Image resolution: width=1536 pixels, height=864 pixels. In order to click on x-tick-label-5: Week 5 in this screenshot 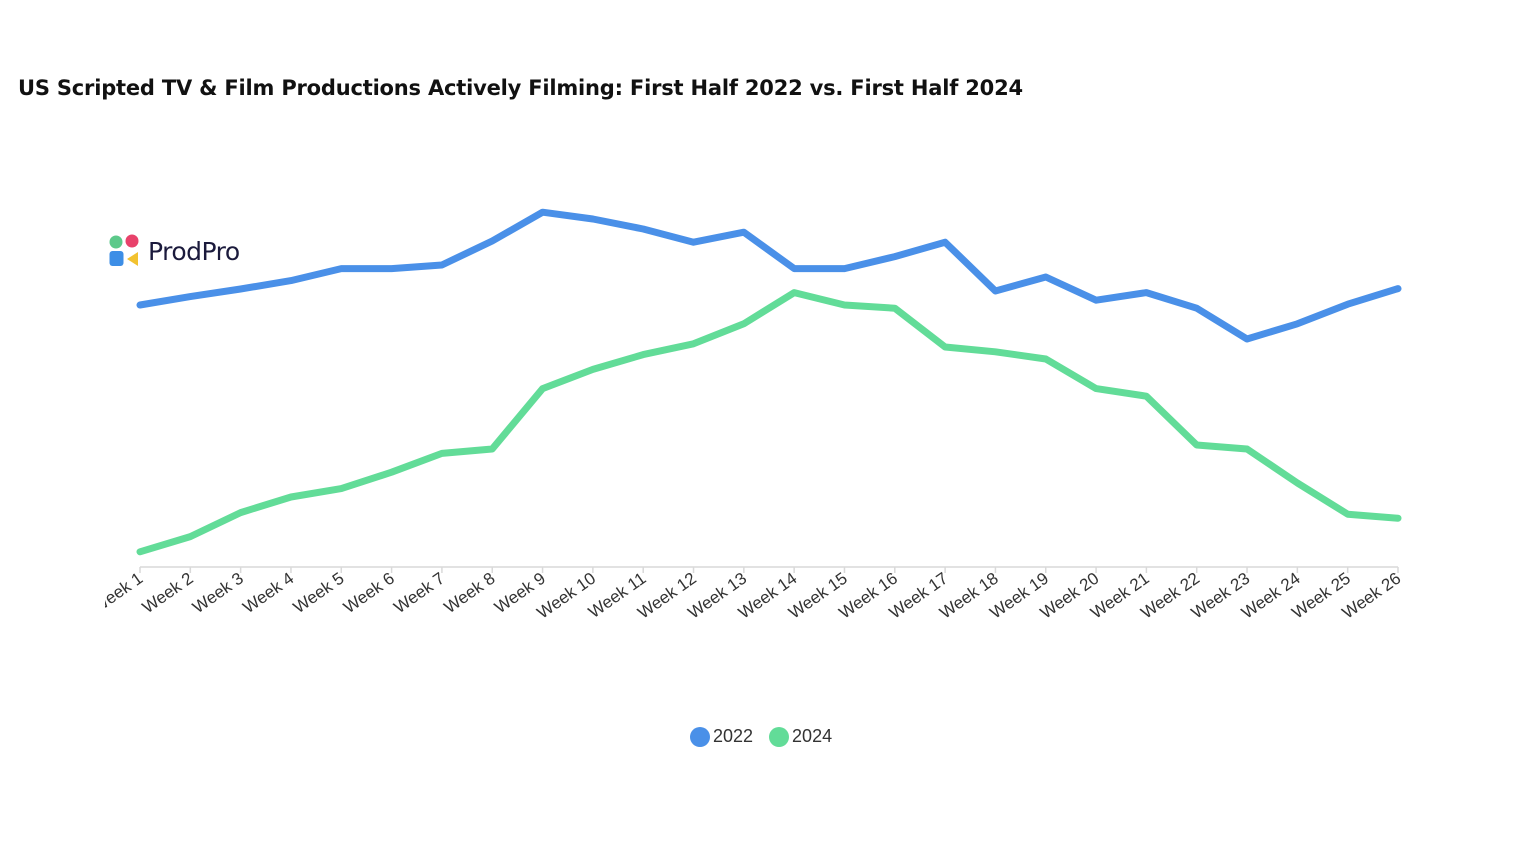, I will do `click(319, 593)`.